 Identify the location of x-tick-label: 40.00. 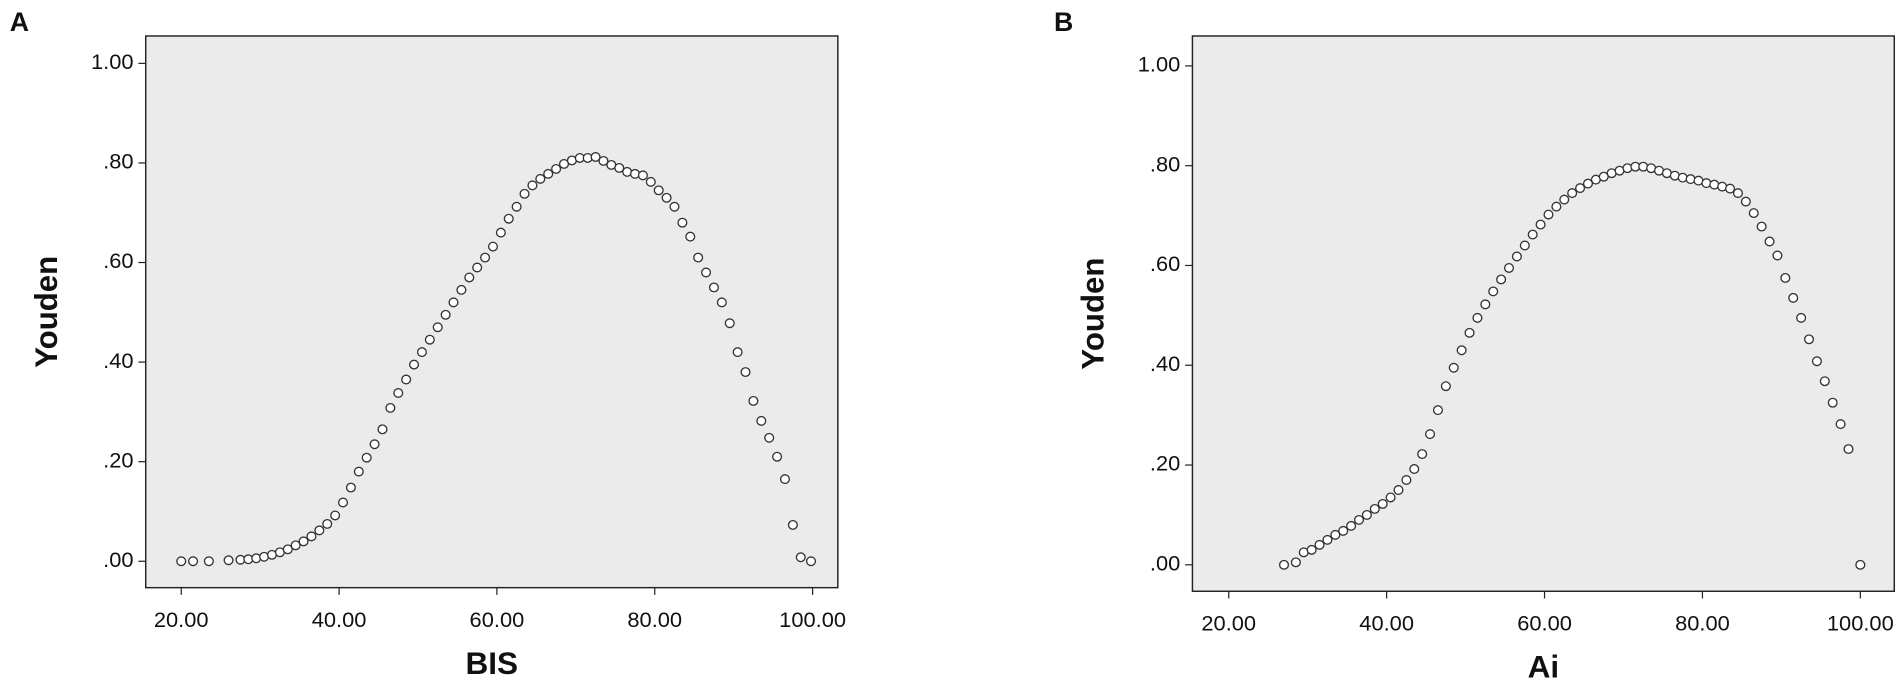
(339, 619).